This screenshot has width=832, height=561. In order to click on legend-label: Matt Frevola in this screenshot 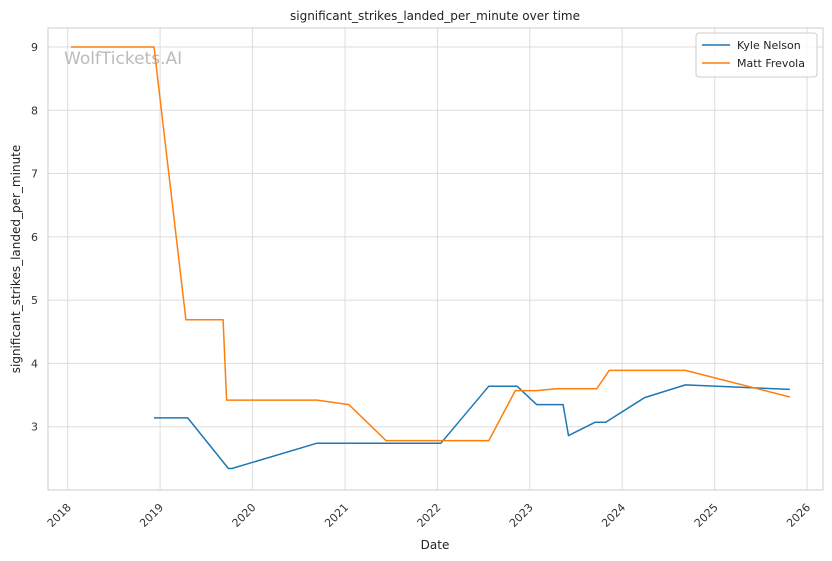, I will do `click(771, 63)`.